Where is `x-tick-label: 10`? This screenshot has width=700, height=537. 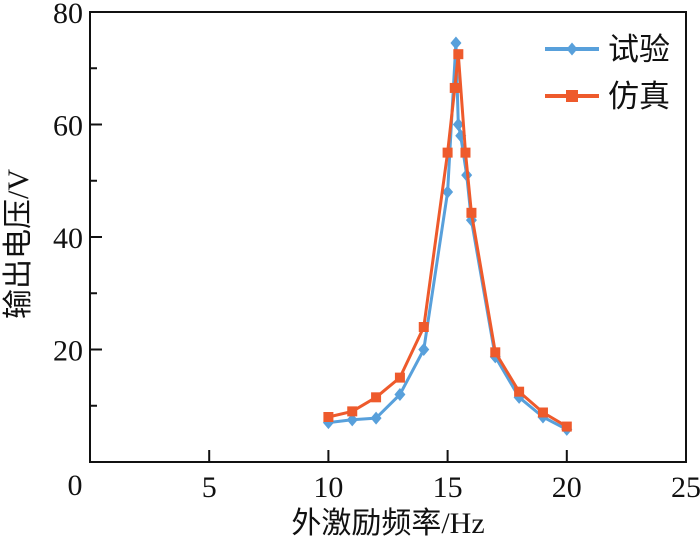 x-tick-label: 10 is located at coordinates (328, 487).